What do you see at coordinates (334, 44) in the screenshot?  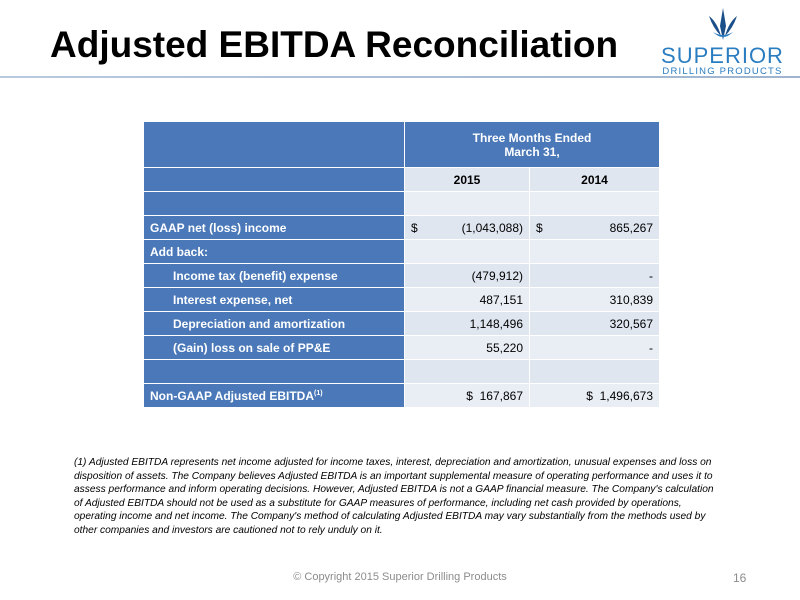 I see `page-title: Adjusted EBITDA Reconciliation` at bounding box center [334, 44].